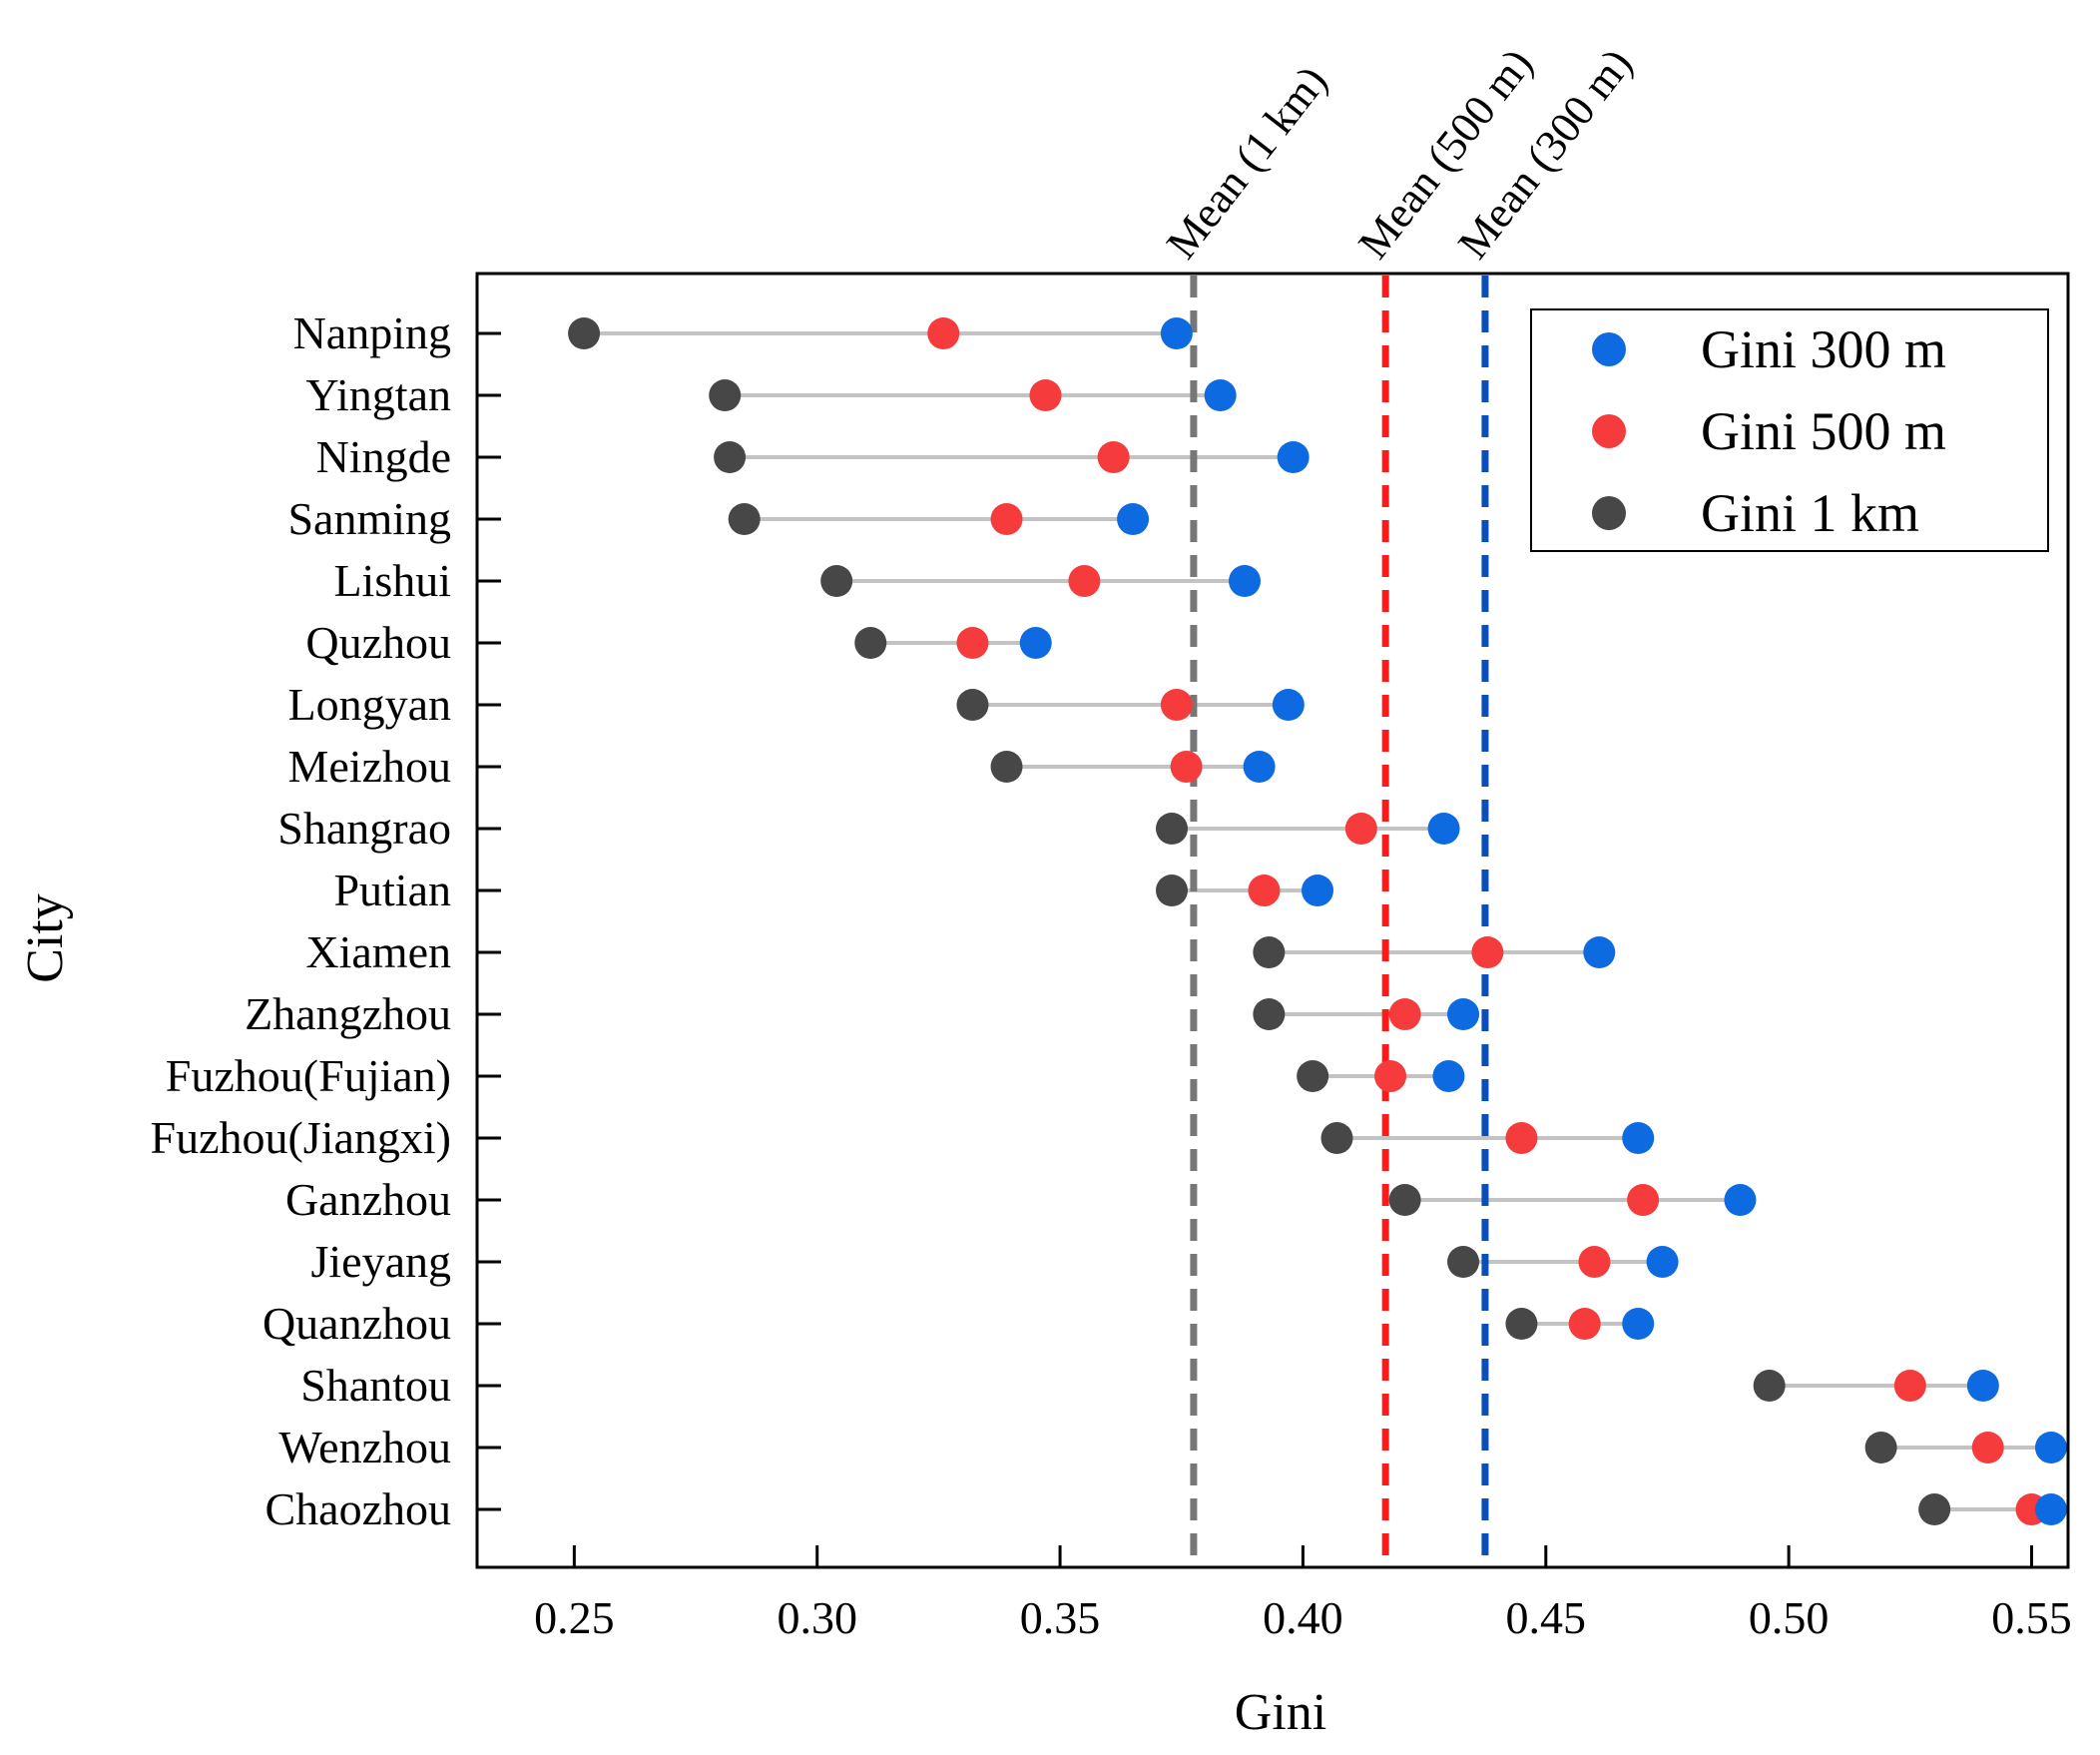 The image size is (2100, 1755). Describe the element at coordinates (308, 1075) in the screenshot. I see `y-tick-label: Fuzhou(Fujian)` at that location.